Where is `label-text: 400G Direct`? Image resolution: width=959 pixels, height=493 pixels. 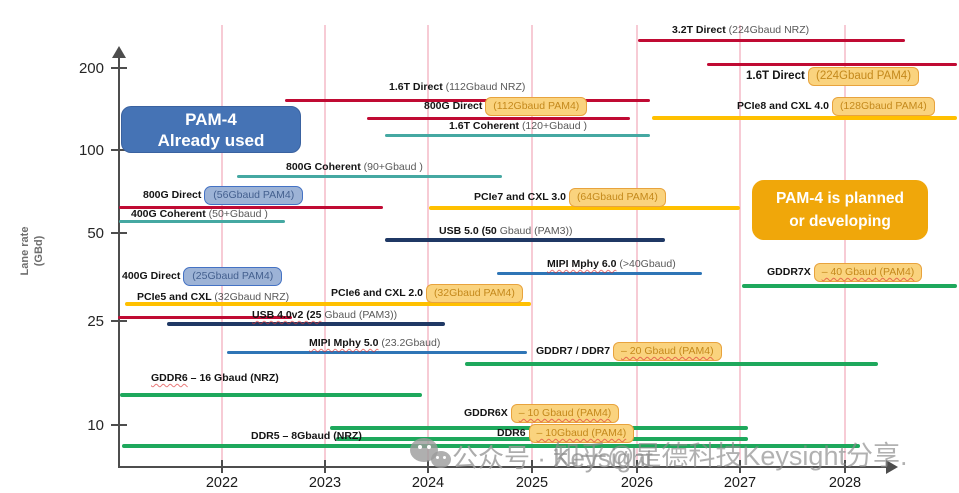
label-text: 400G Direct is located at coordinates (153, 276).